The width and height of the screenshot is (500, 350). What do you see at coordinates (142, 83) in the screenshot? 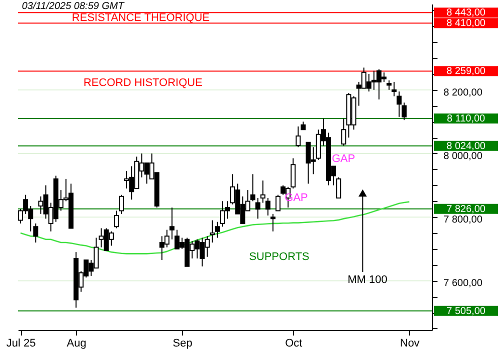
I see `annotation: RECORD HISTORIQUE` at bounding box center [142, 83].